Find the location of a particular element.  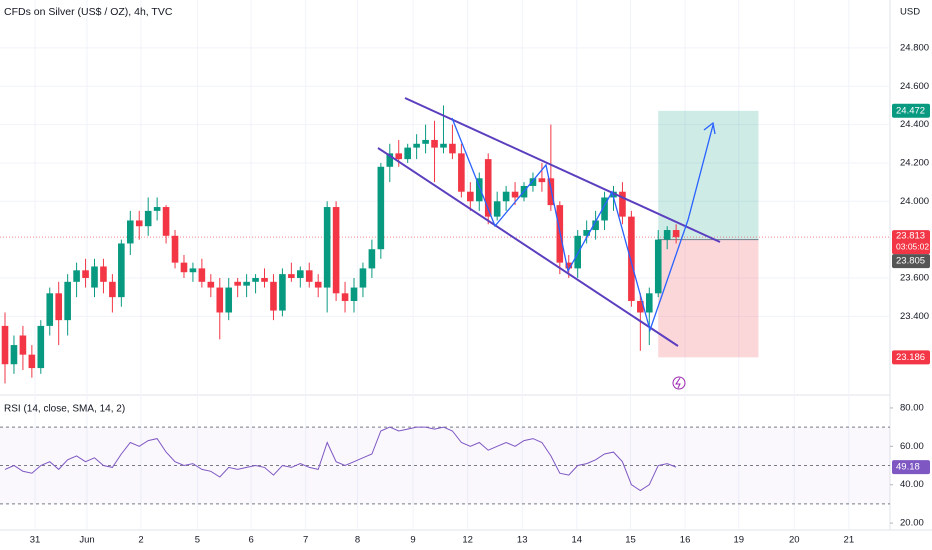

stop-label: 23.186 is located at coordinates (910, 357).